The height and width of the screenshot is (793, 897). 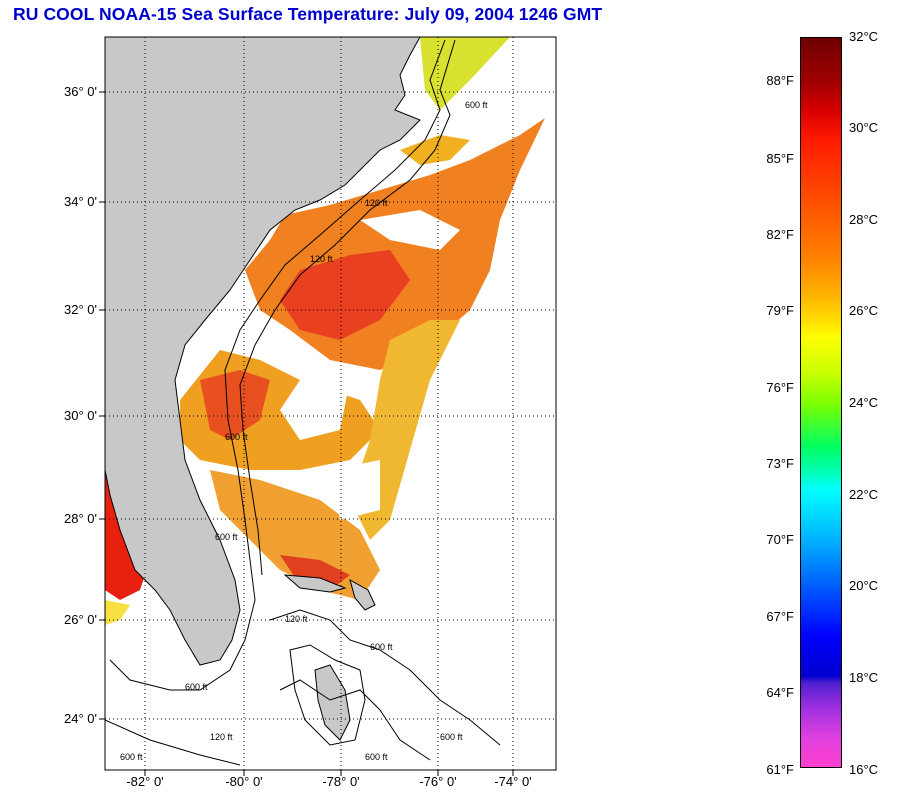 What do you see at coordinates (864, 36) in the screenshot?
I see `colorbar-celsius-label: 32°C` at bounding box center [864, 36].